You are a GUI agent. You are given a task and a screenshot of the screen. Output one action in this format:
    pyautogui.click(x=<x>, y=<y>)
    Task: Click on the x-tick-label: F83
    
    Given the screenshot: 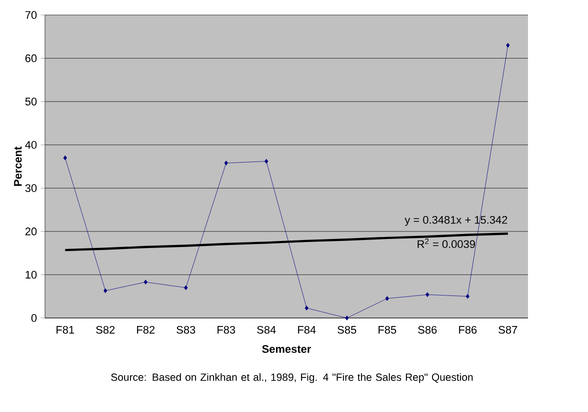 What is the action you would take?
    pyautogui.click(x=227, y=330)
    